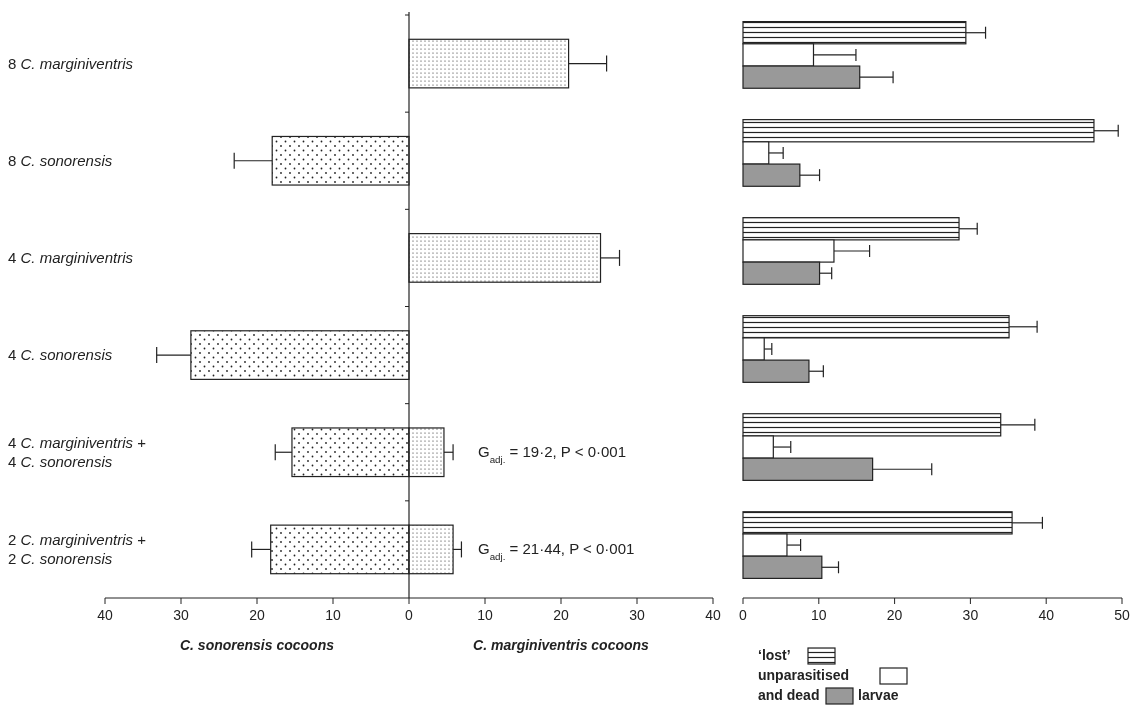 The height and width of the screenshot is (715, 1145). I want to click on text: C. marginiventris cocoons, so click(561, 645).